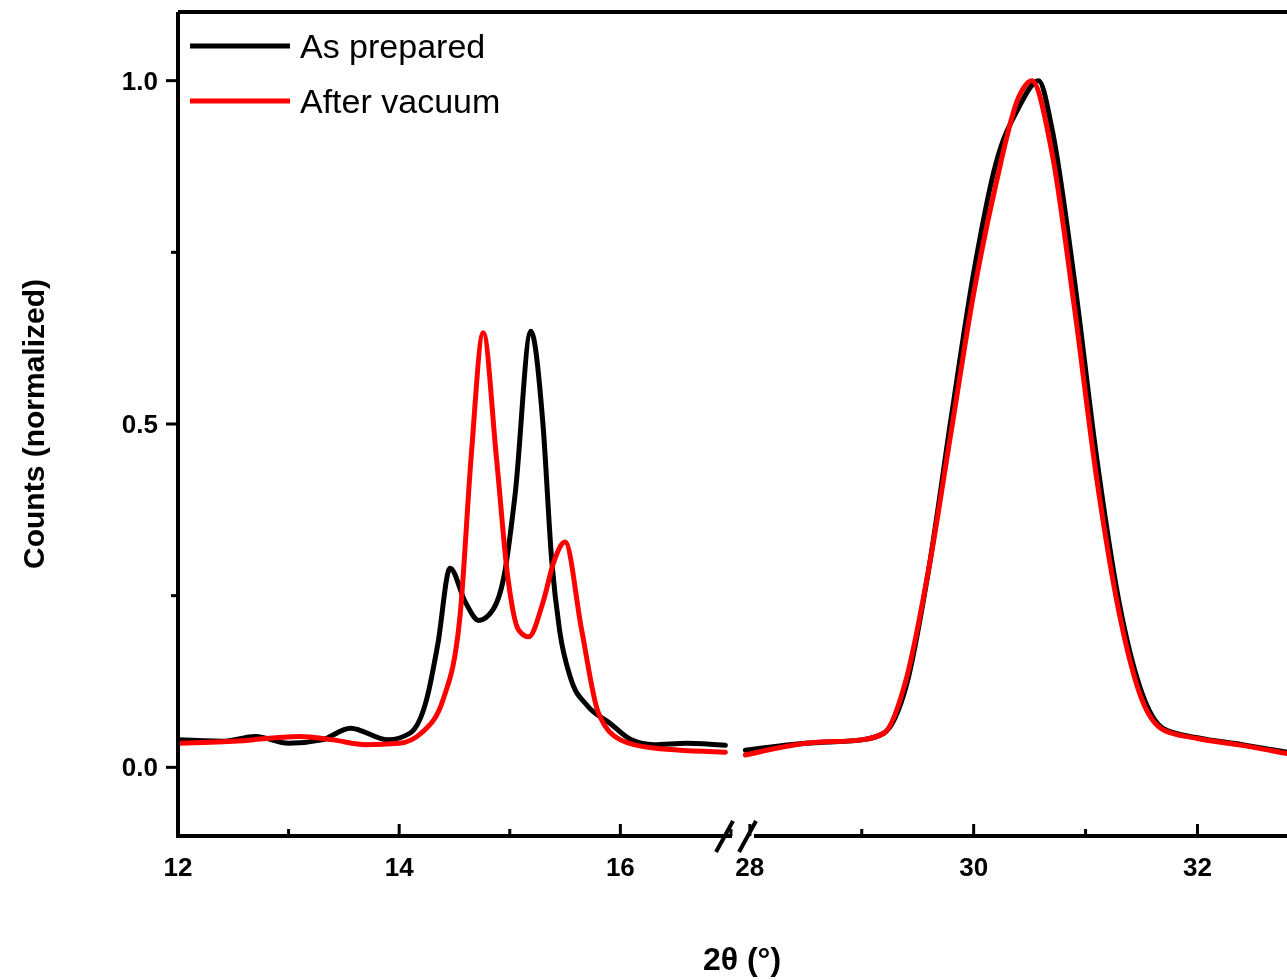 The image size is (1287, 980). Describe the element at coordinates (139, 424) in the screenshot. I see `y-tick-label: 0.5` at that location.